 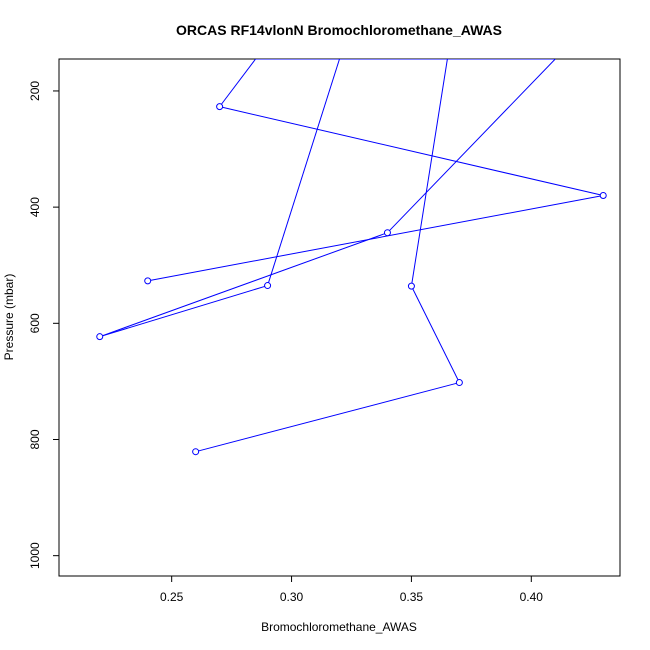 I want to click on x-axis: 0.25 0.30 0.35 0.40, so click(x=351, y=590).